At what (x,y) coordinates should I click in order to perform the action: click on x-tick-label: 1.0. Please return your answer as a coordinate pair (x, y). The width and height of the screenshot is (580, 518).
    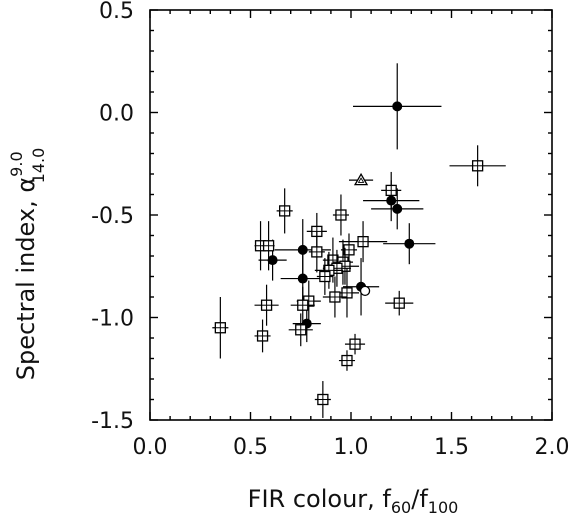
    Looking at the image, I should click on (351, 447).